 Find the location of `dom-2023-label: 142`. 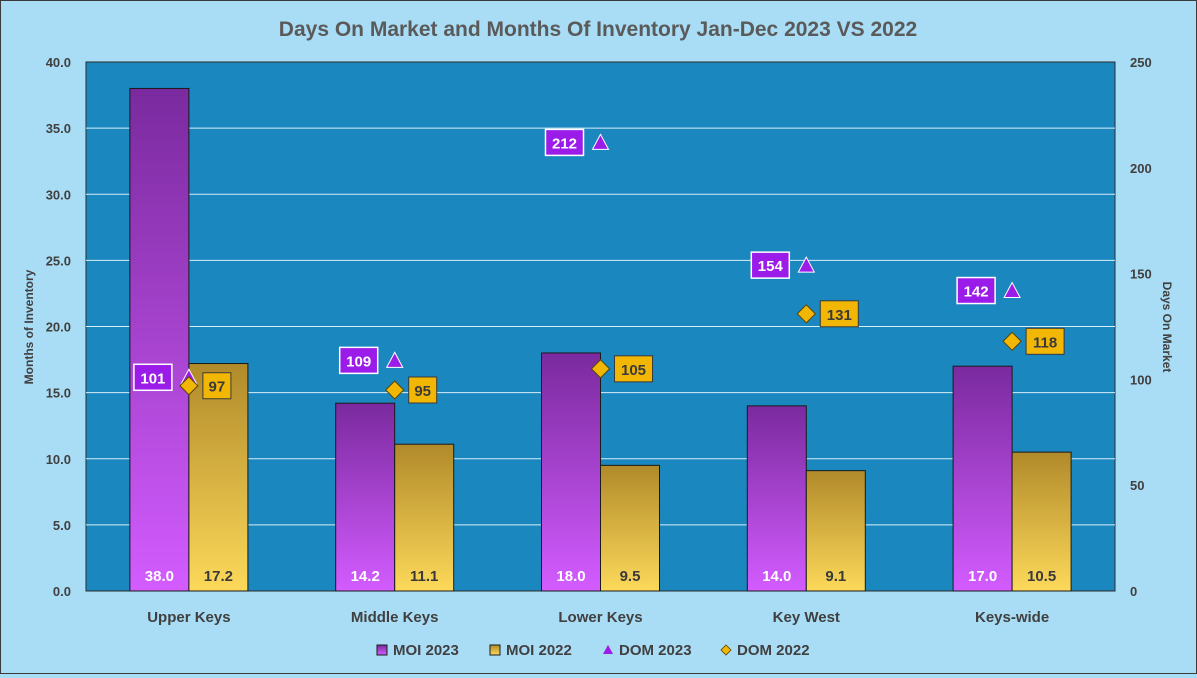

dom-2023-label: 142 is located at coordinates (976, 292).